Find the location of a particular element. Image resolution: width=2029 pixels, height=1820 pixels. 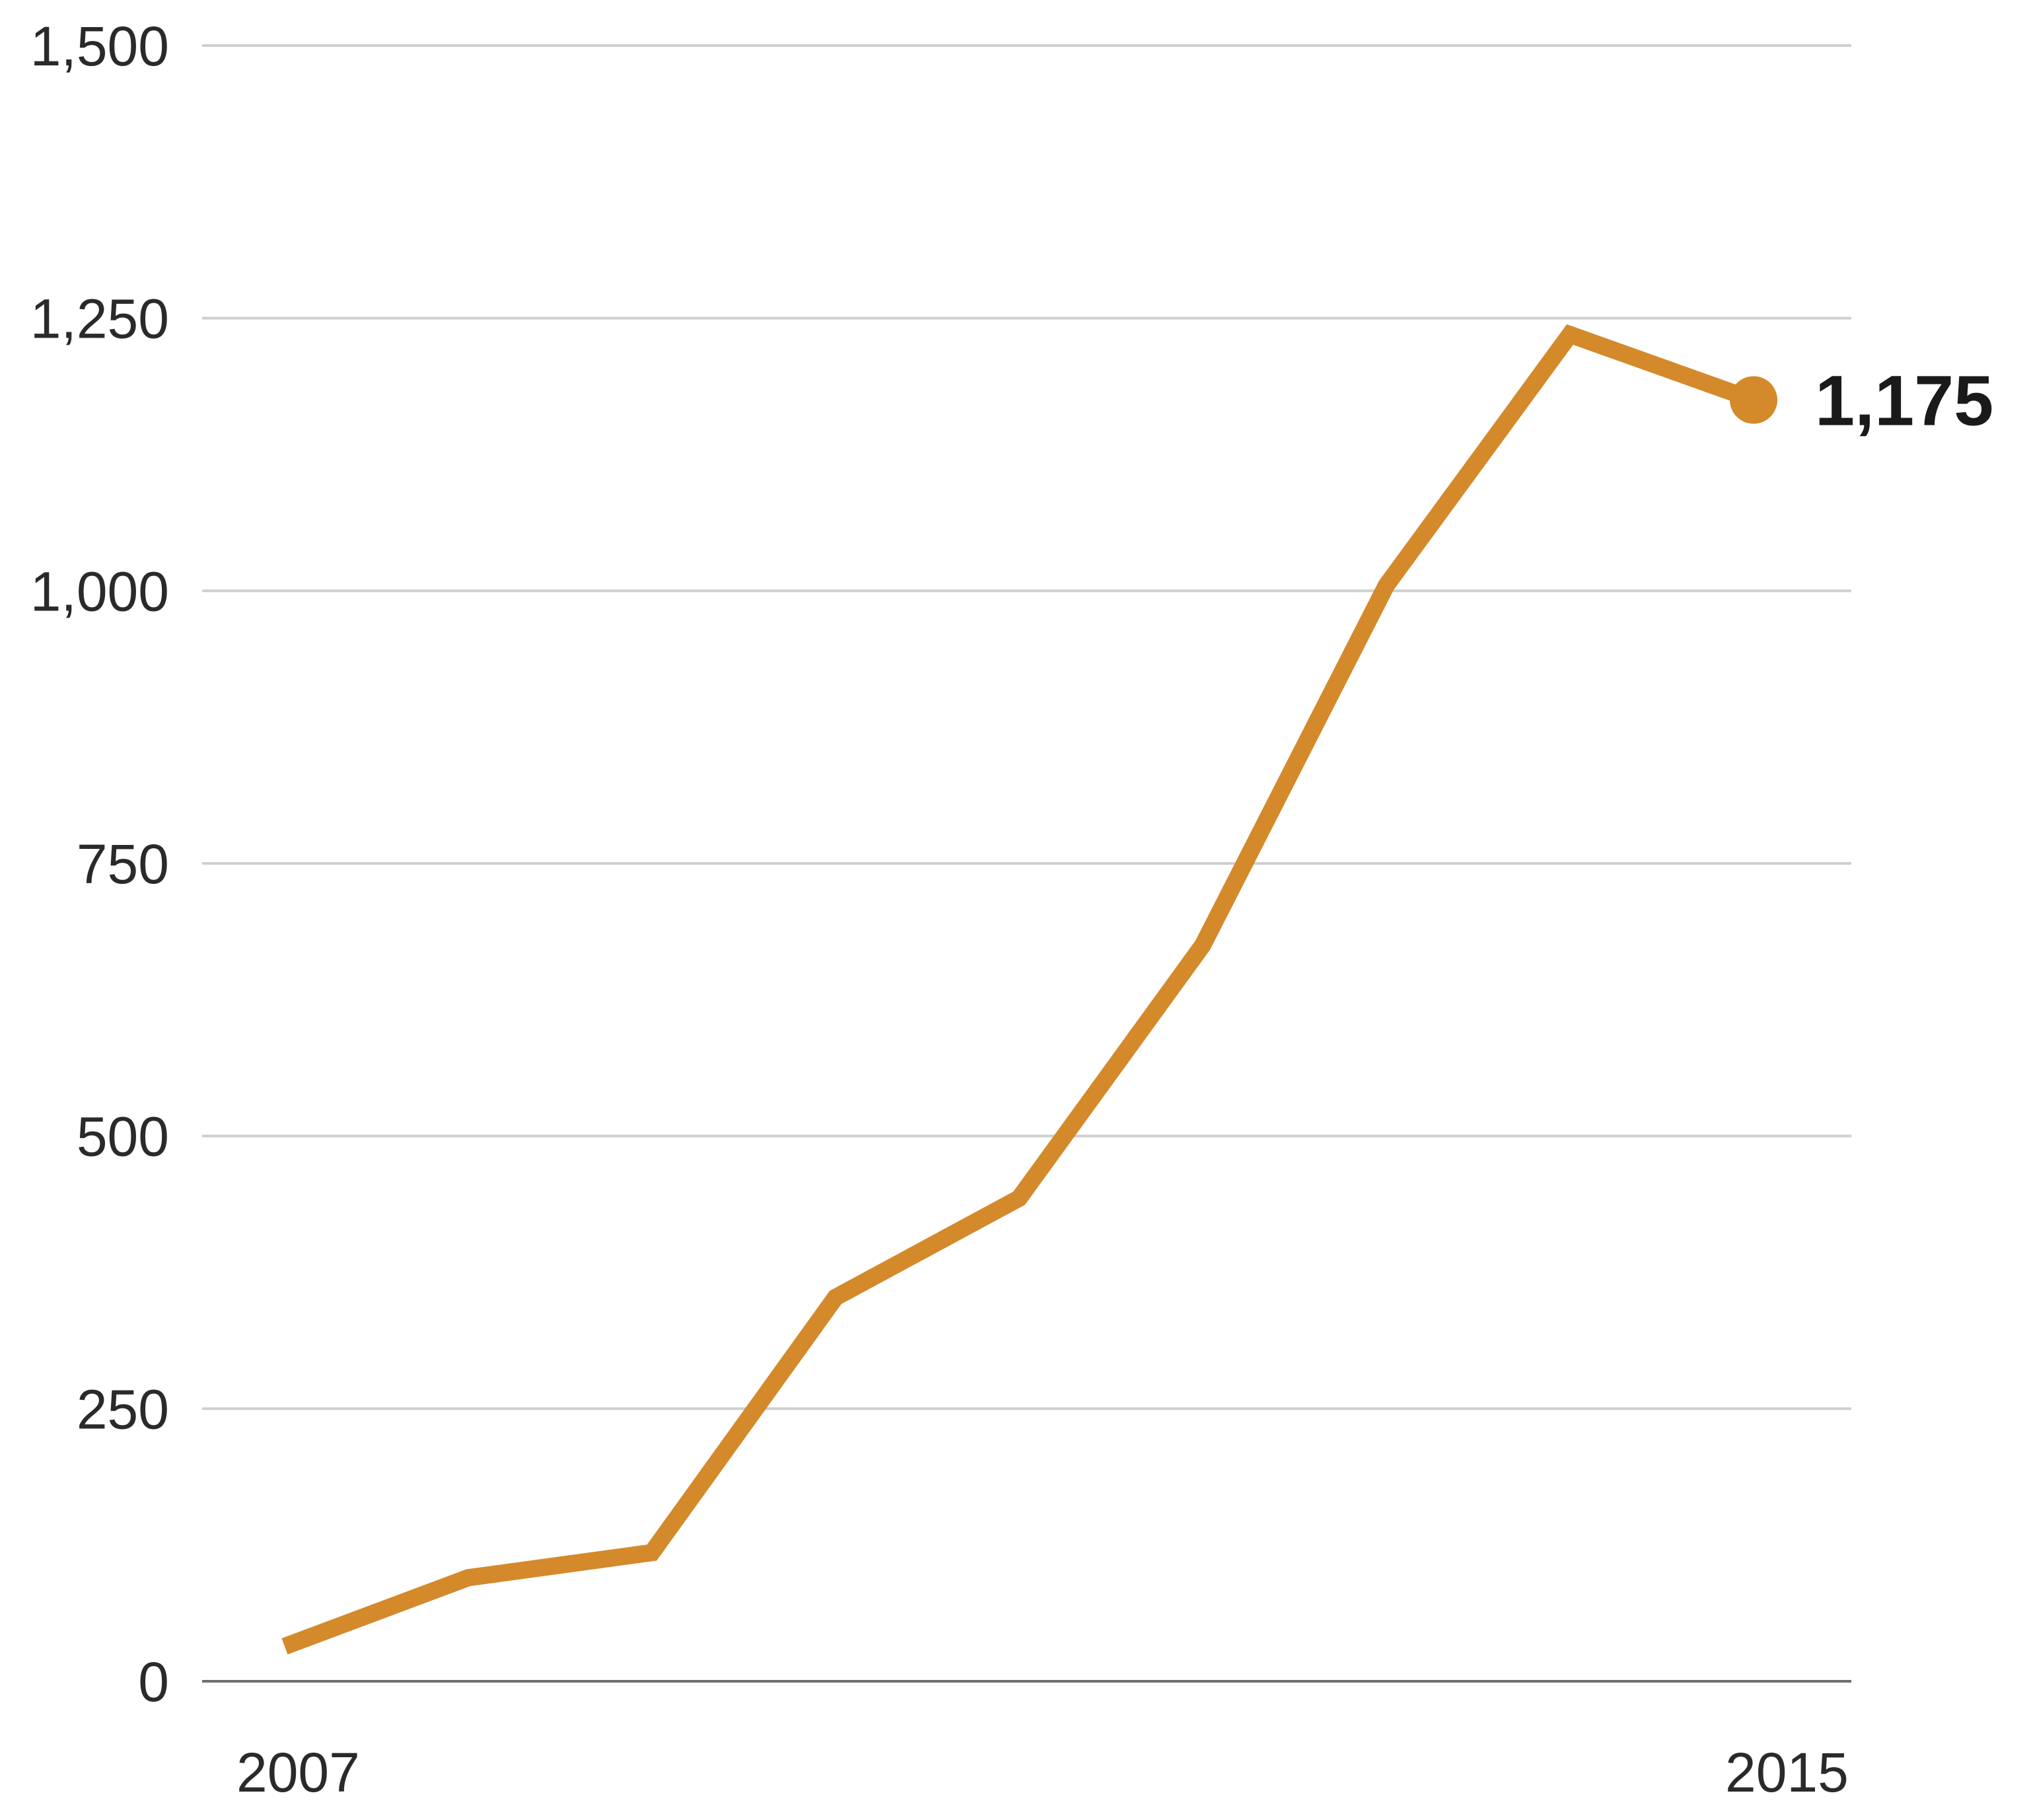

x-tick-label-start: 2007 is located at coordinates (298, 1772).